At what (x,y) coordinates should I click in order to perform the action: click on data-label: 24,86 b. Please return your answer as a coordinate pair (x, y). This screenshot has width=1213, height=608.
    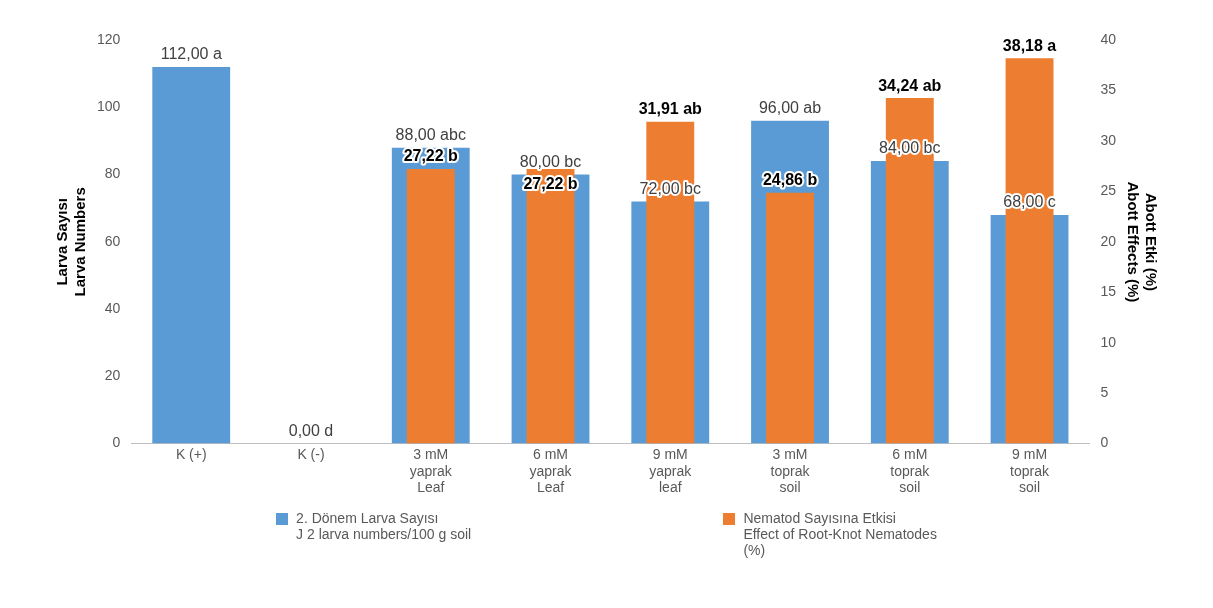
    Looking at the image, I should click on (790, 180).